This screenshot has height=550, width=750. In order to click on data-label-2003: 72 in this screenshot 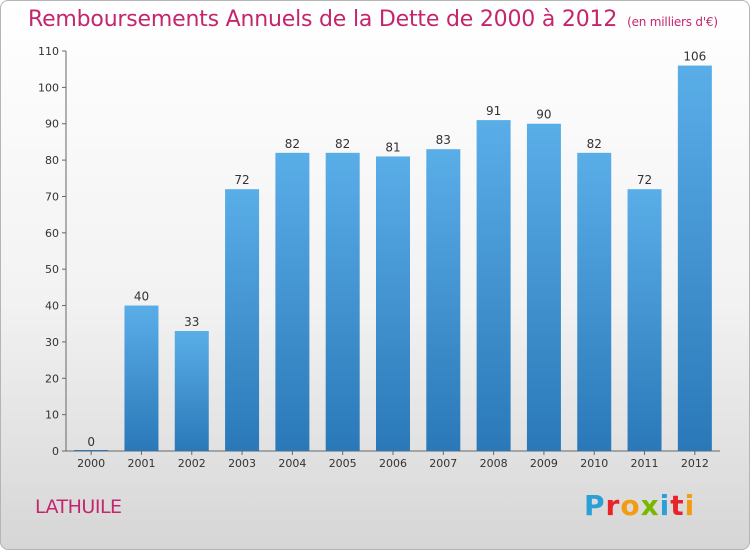, I will do `click(241, 180)`.